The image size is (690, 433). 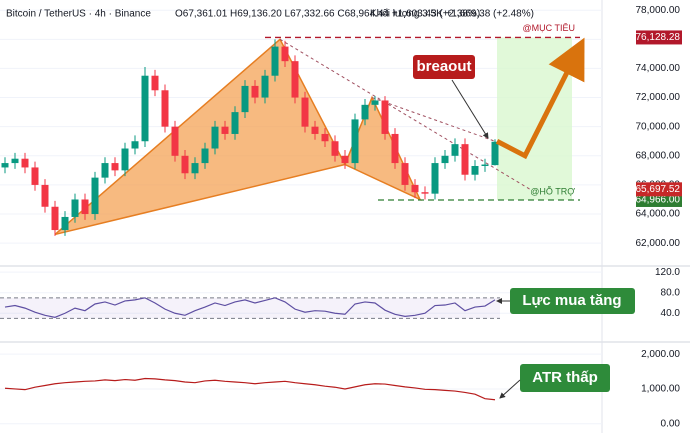 What do you see at coordinates (452, 14) in the screenshot?
I see `volume-info: Khối lượng 3.5K +1,669.38 (+2.48%)` at bounding box center [452, 14].